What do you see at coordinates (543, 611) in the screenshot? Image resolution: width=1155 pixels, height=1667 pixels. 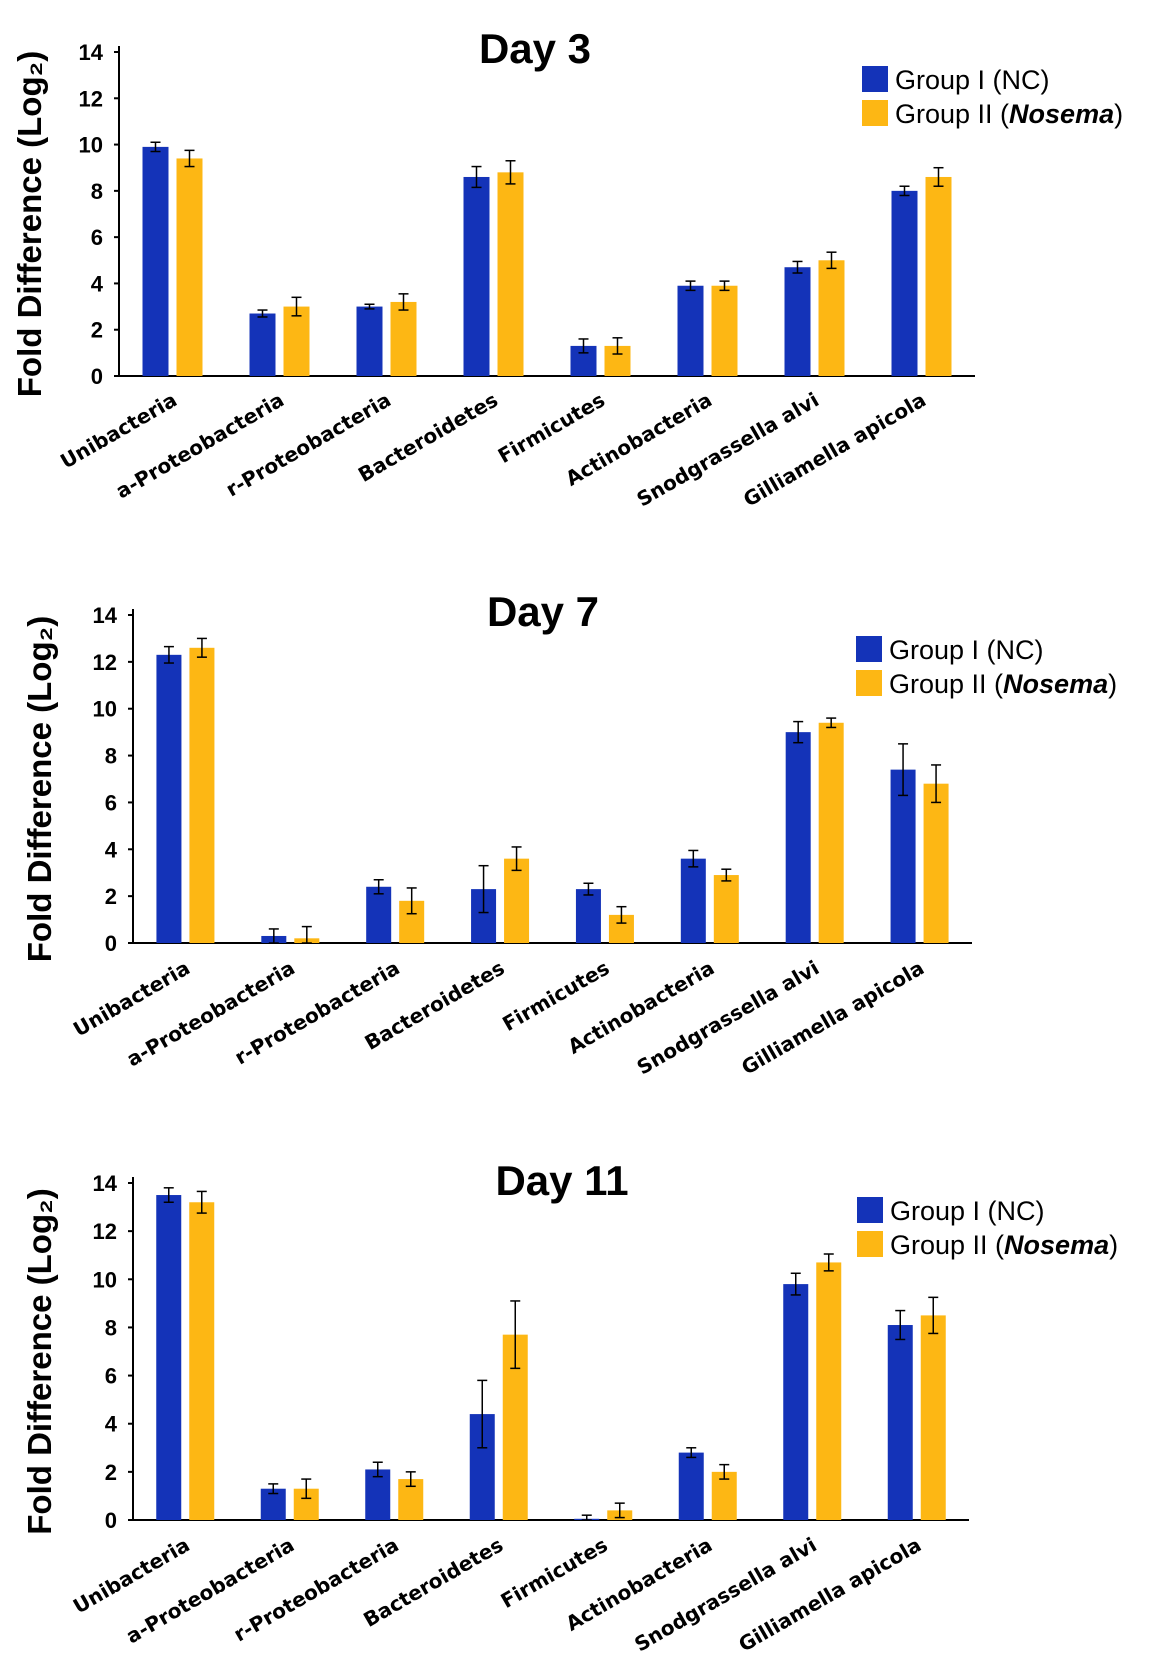 I see `chart-title: Day 7` at bounding box center [543, 611].